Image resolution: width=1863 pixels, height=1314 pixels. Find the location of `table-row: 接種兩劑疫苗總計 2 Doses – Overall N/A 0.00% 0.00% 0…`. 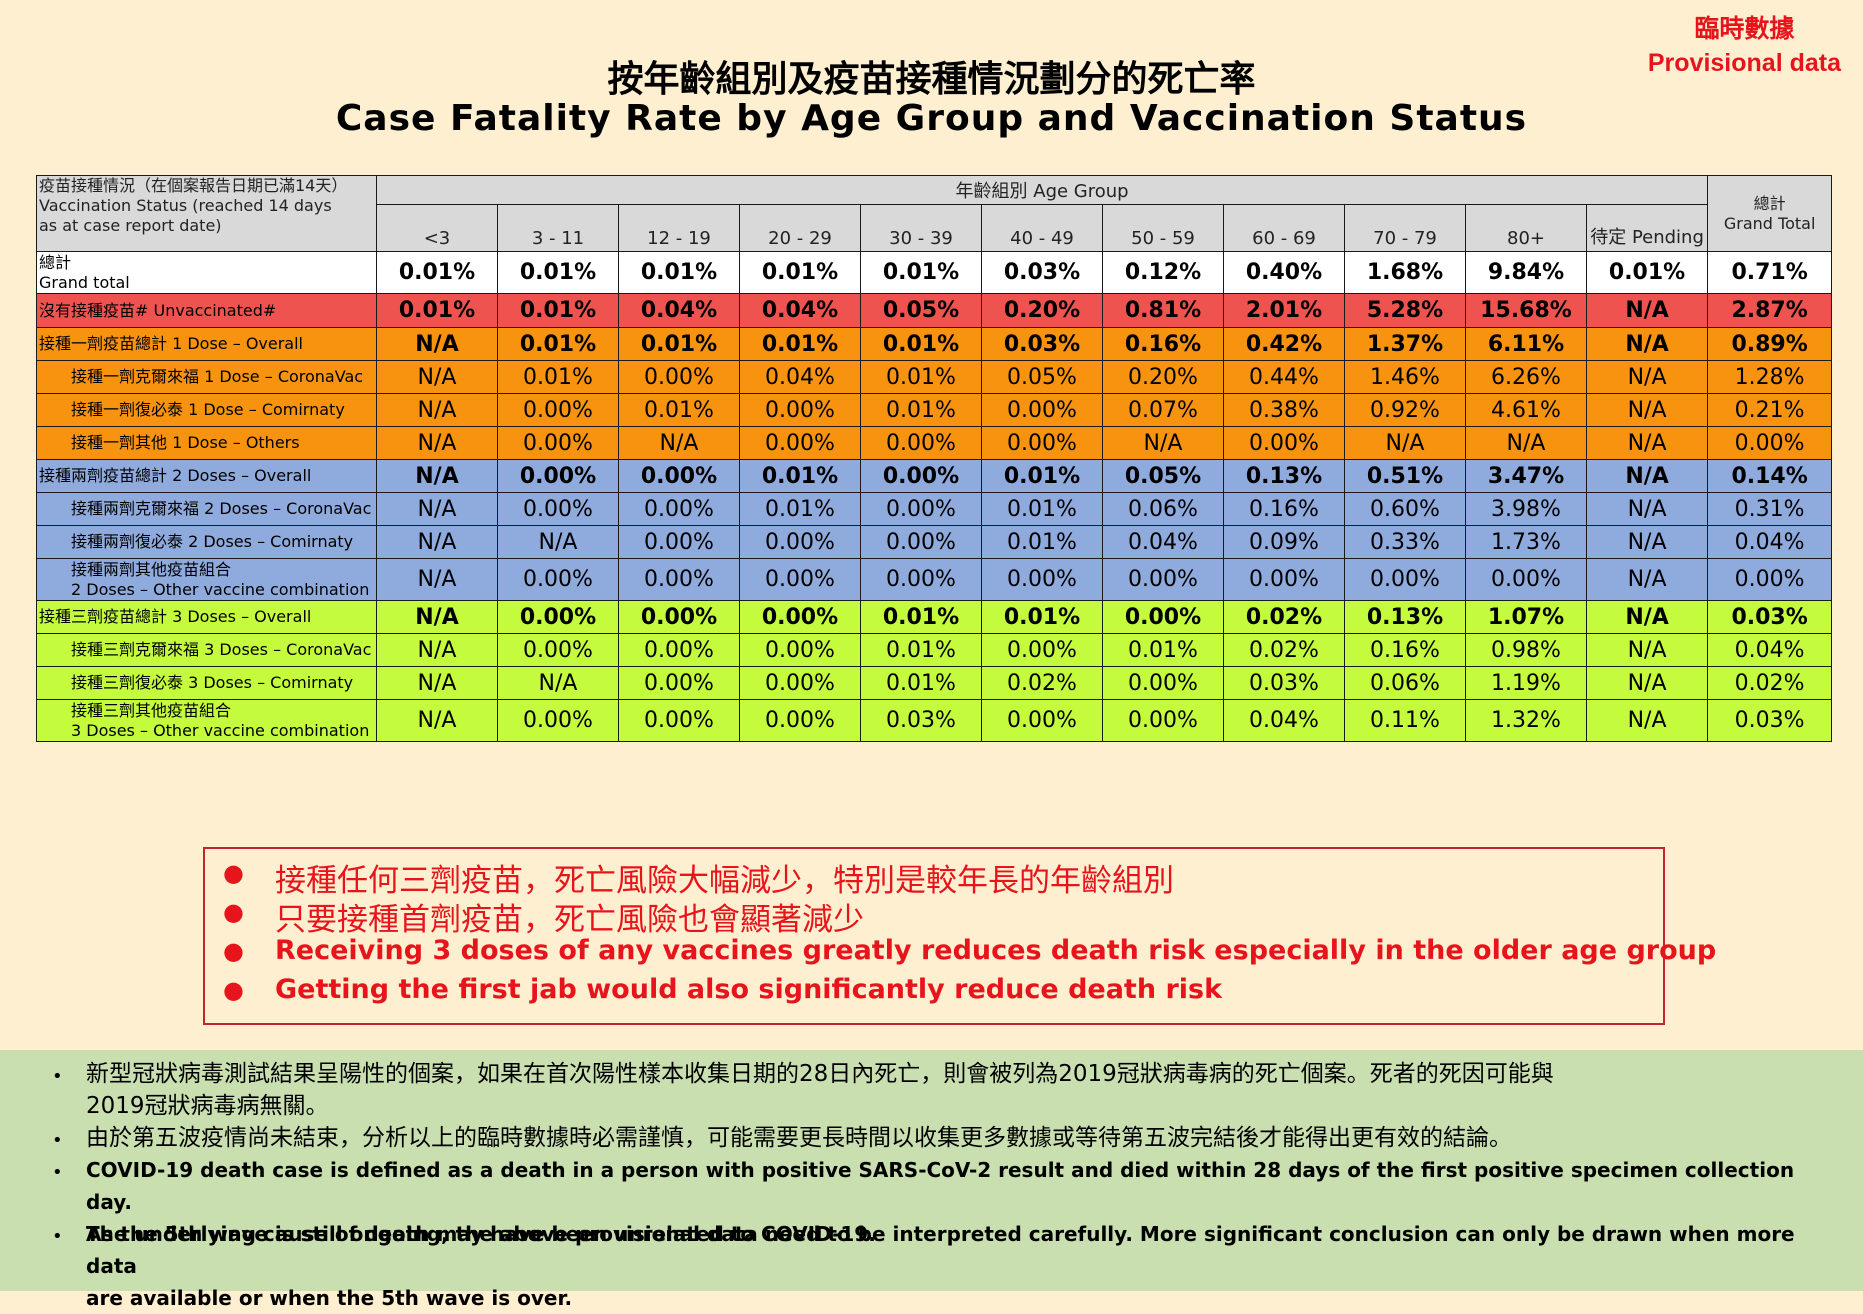

table-row: 接種兩劑疫苗總計 2 Doses – Overall N/A 0.00% 0.00% 0… is located at coordinates (934, 476).